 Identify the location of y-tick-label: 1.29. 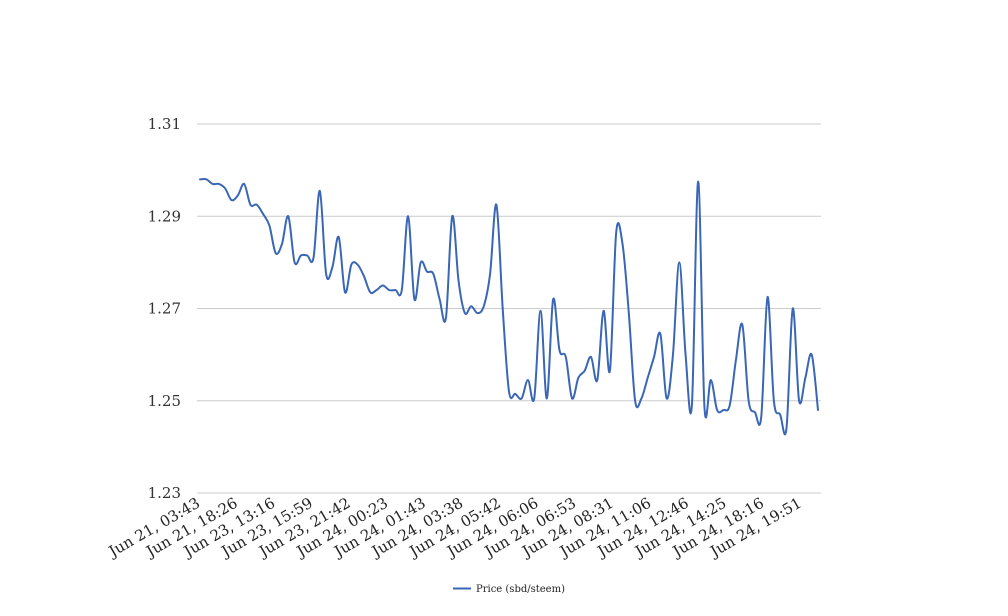
(164, 216).